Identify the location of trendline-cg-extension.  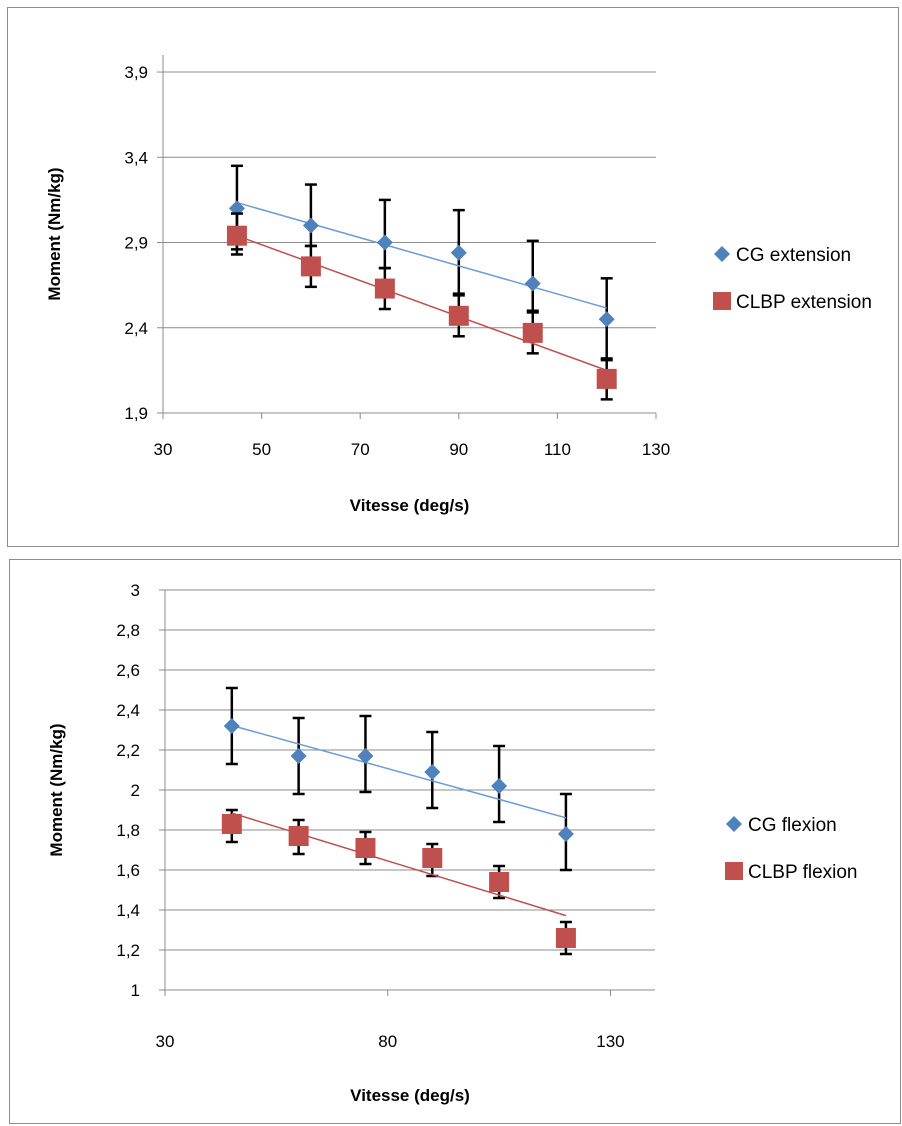
(421, 255).